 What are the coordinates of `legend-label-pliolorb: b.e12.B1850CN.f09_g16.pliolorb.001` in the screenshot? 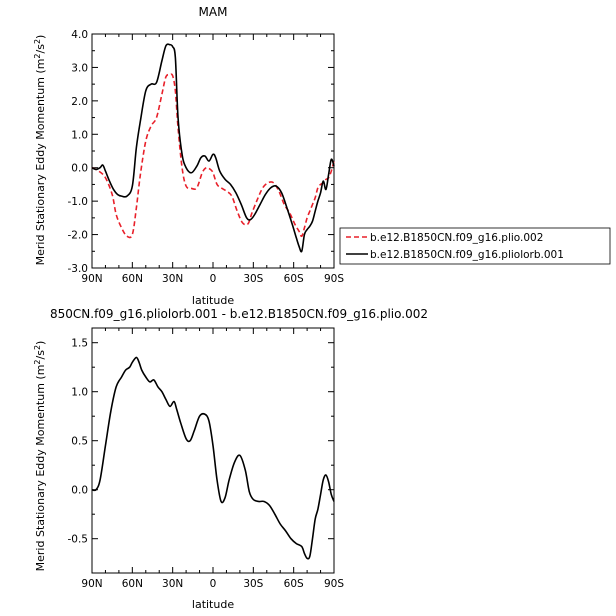 It's located at (467, 255).